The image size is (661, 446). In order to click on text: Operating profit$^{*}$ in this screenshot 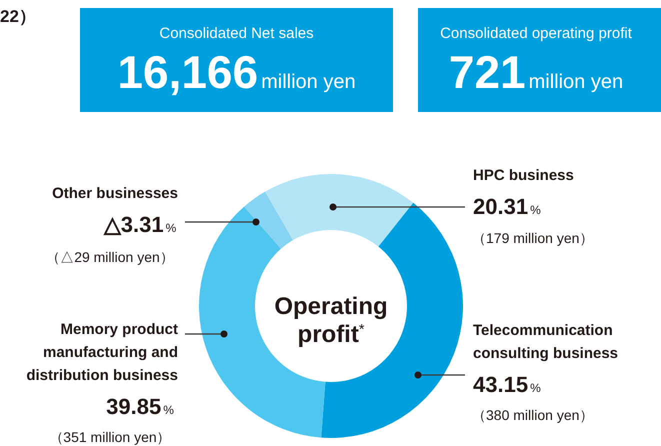, I will do `click(331, 320)`.